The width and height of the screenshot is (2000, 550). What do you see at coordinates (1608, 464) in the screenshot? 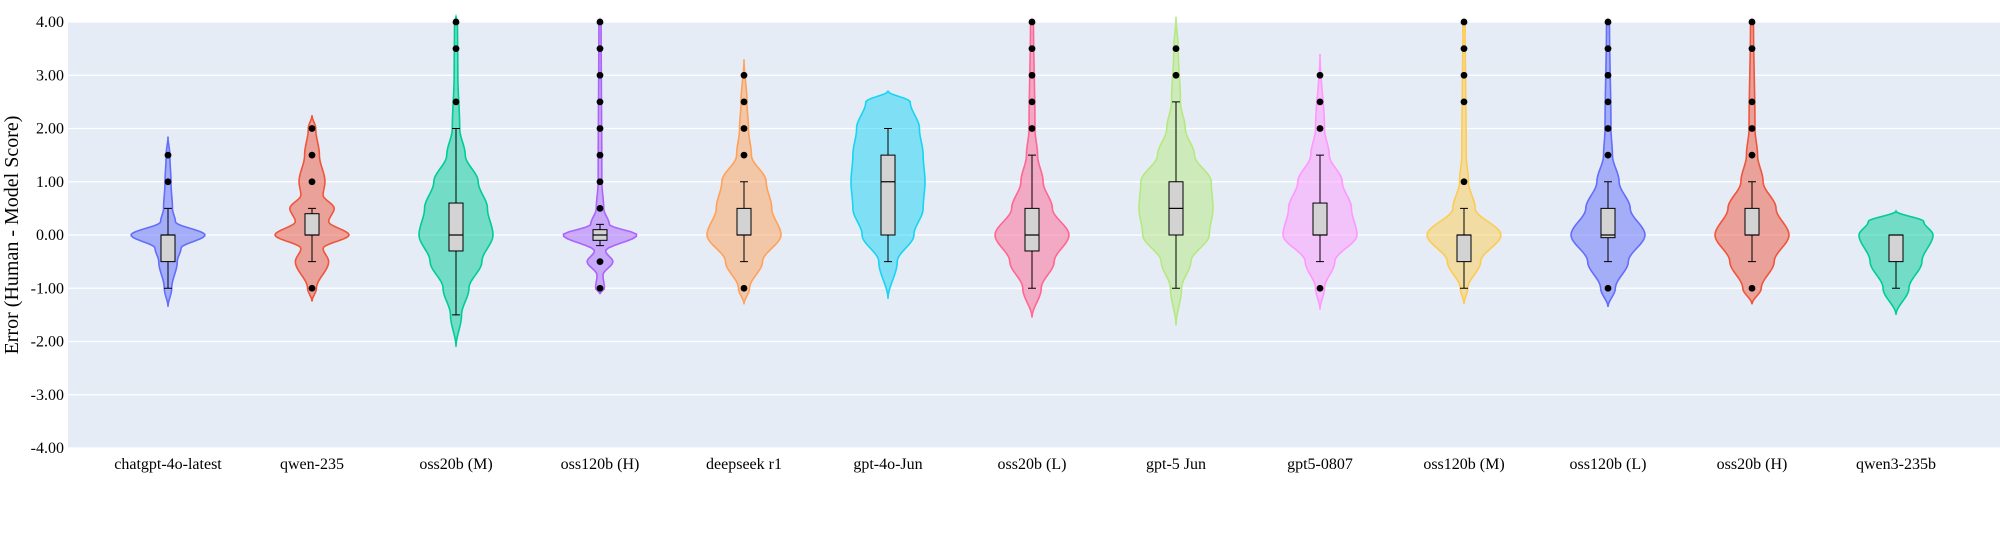
I see `x-tick-label: oss120b (L)` at bounding box center [1608, 464].